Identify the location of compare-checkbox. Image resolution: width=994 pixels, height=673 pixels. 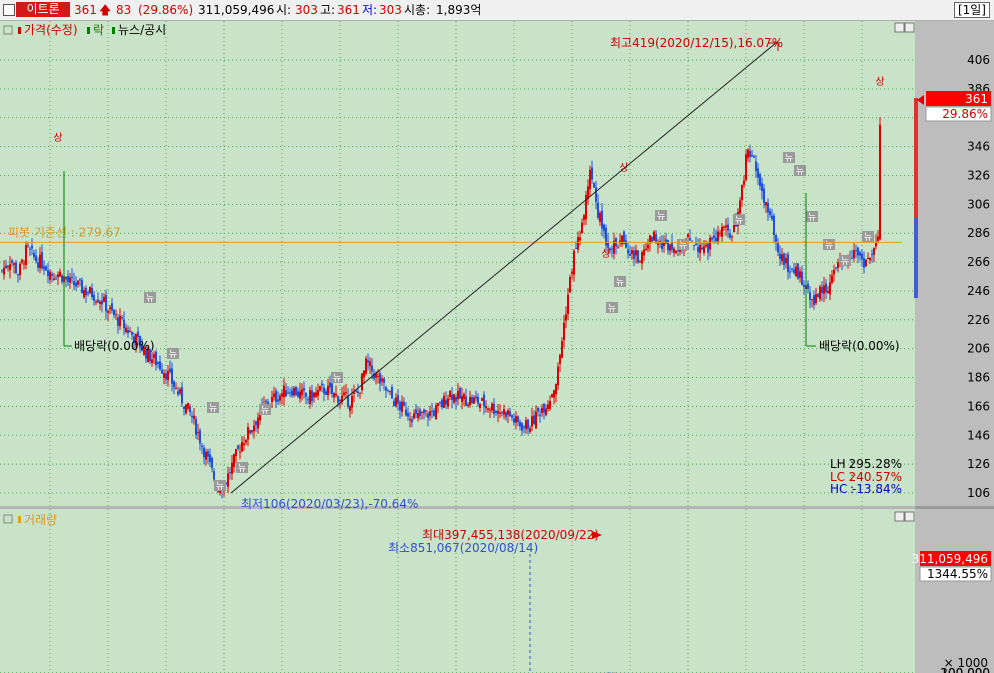
(9, 10).